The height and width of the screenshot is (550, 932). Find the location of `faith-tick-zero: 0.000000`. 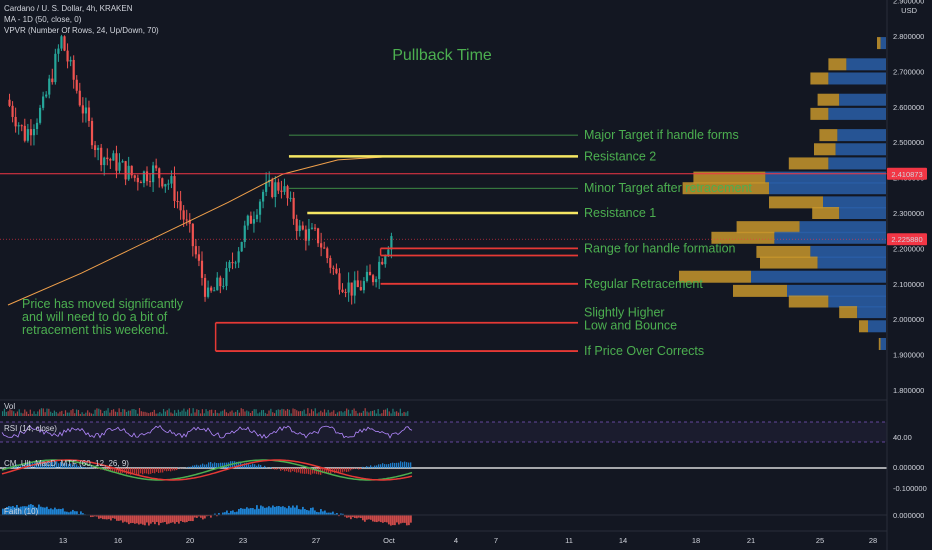

faith-tick-zero: 0.000000 is located at coordinates (908, 515).